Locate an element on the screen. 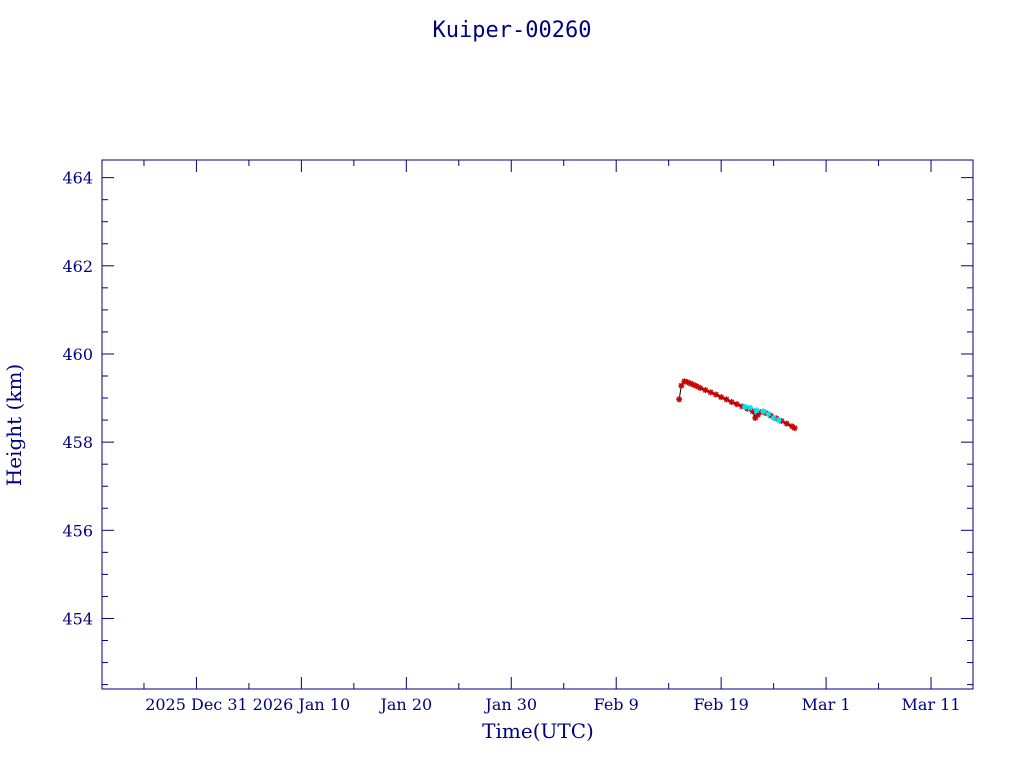 This screenshot has width=1024, height=768. x-tick-label: Feb 9 is located at coordinates (616, 704).